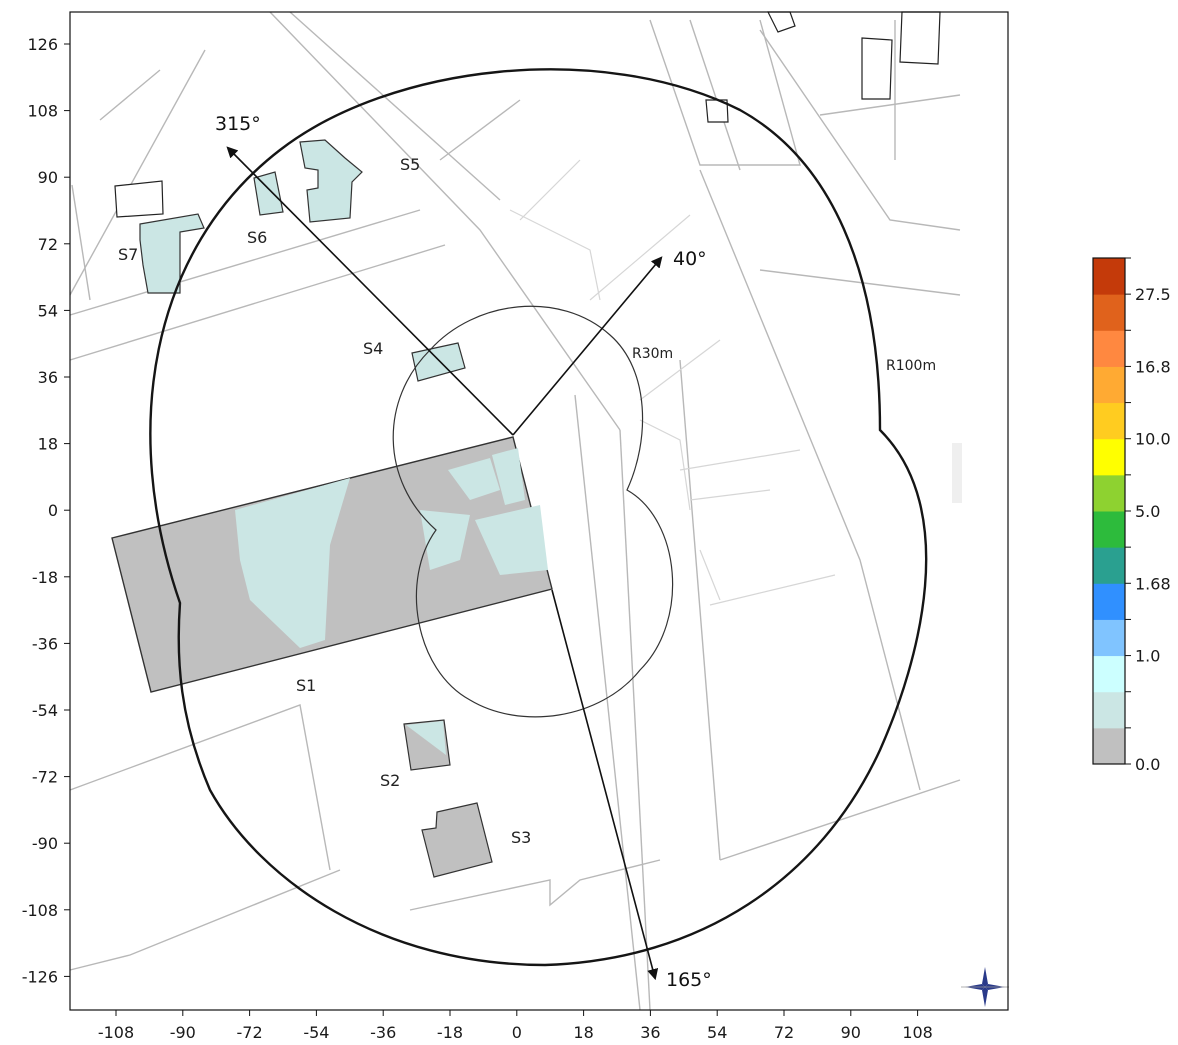  I want to click on s7-zone, so click(172, 253).